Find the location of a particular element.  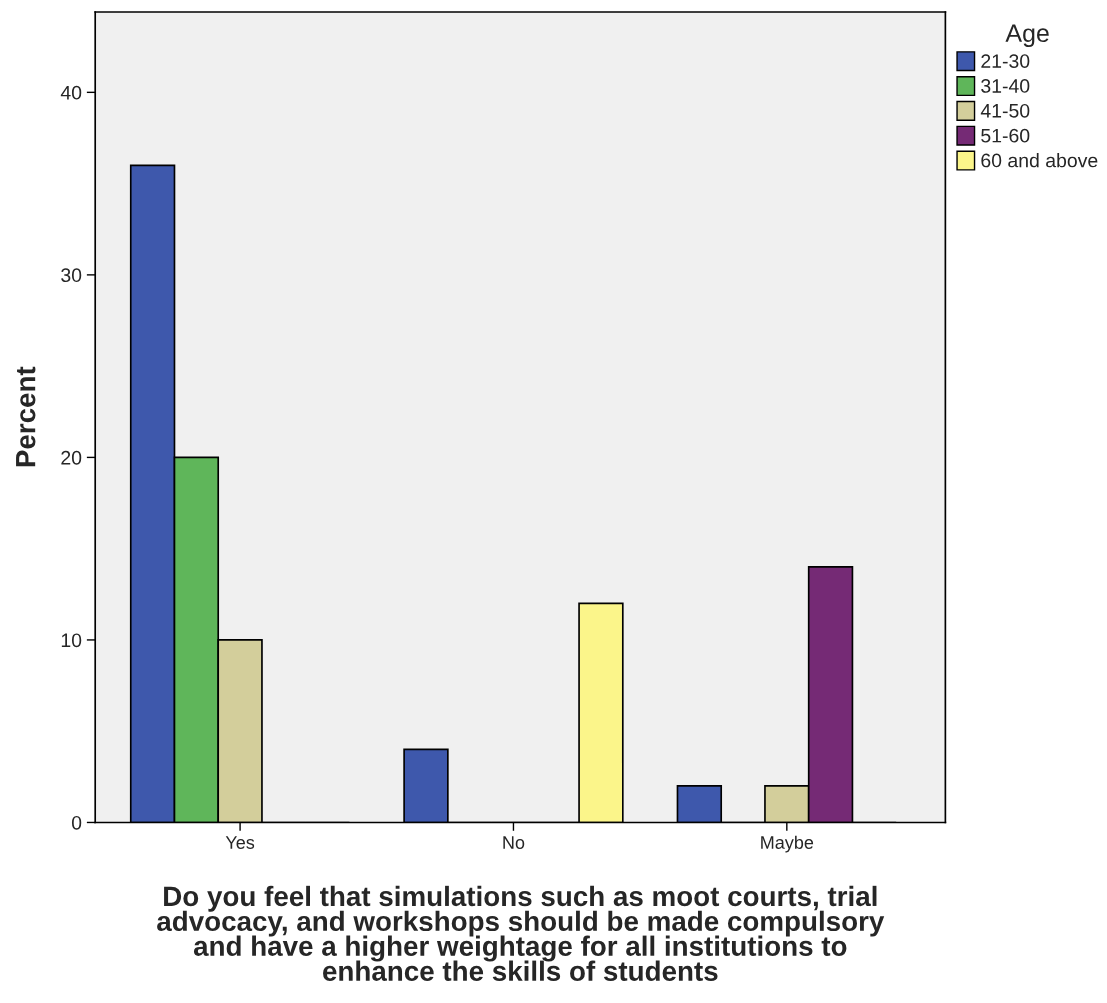

x-tick-label: No is located at coordinates (514, 842).